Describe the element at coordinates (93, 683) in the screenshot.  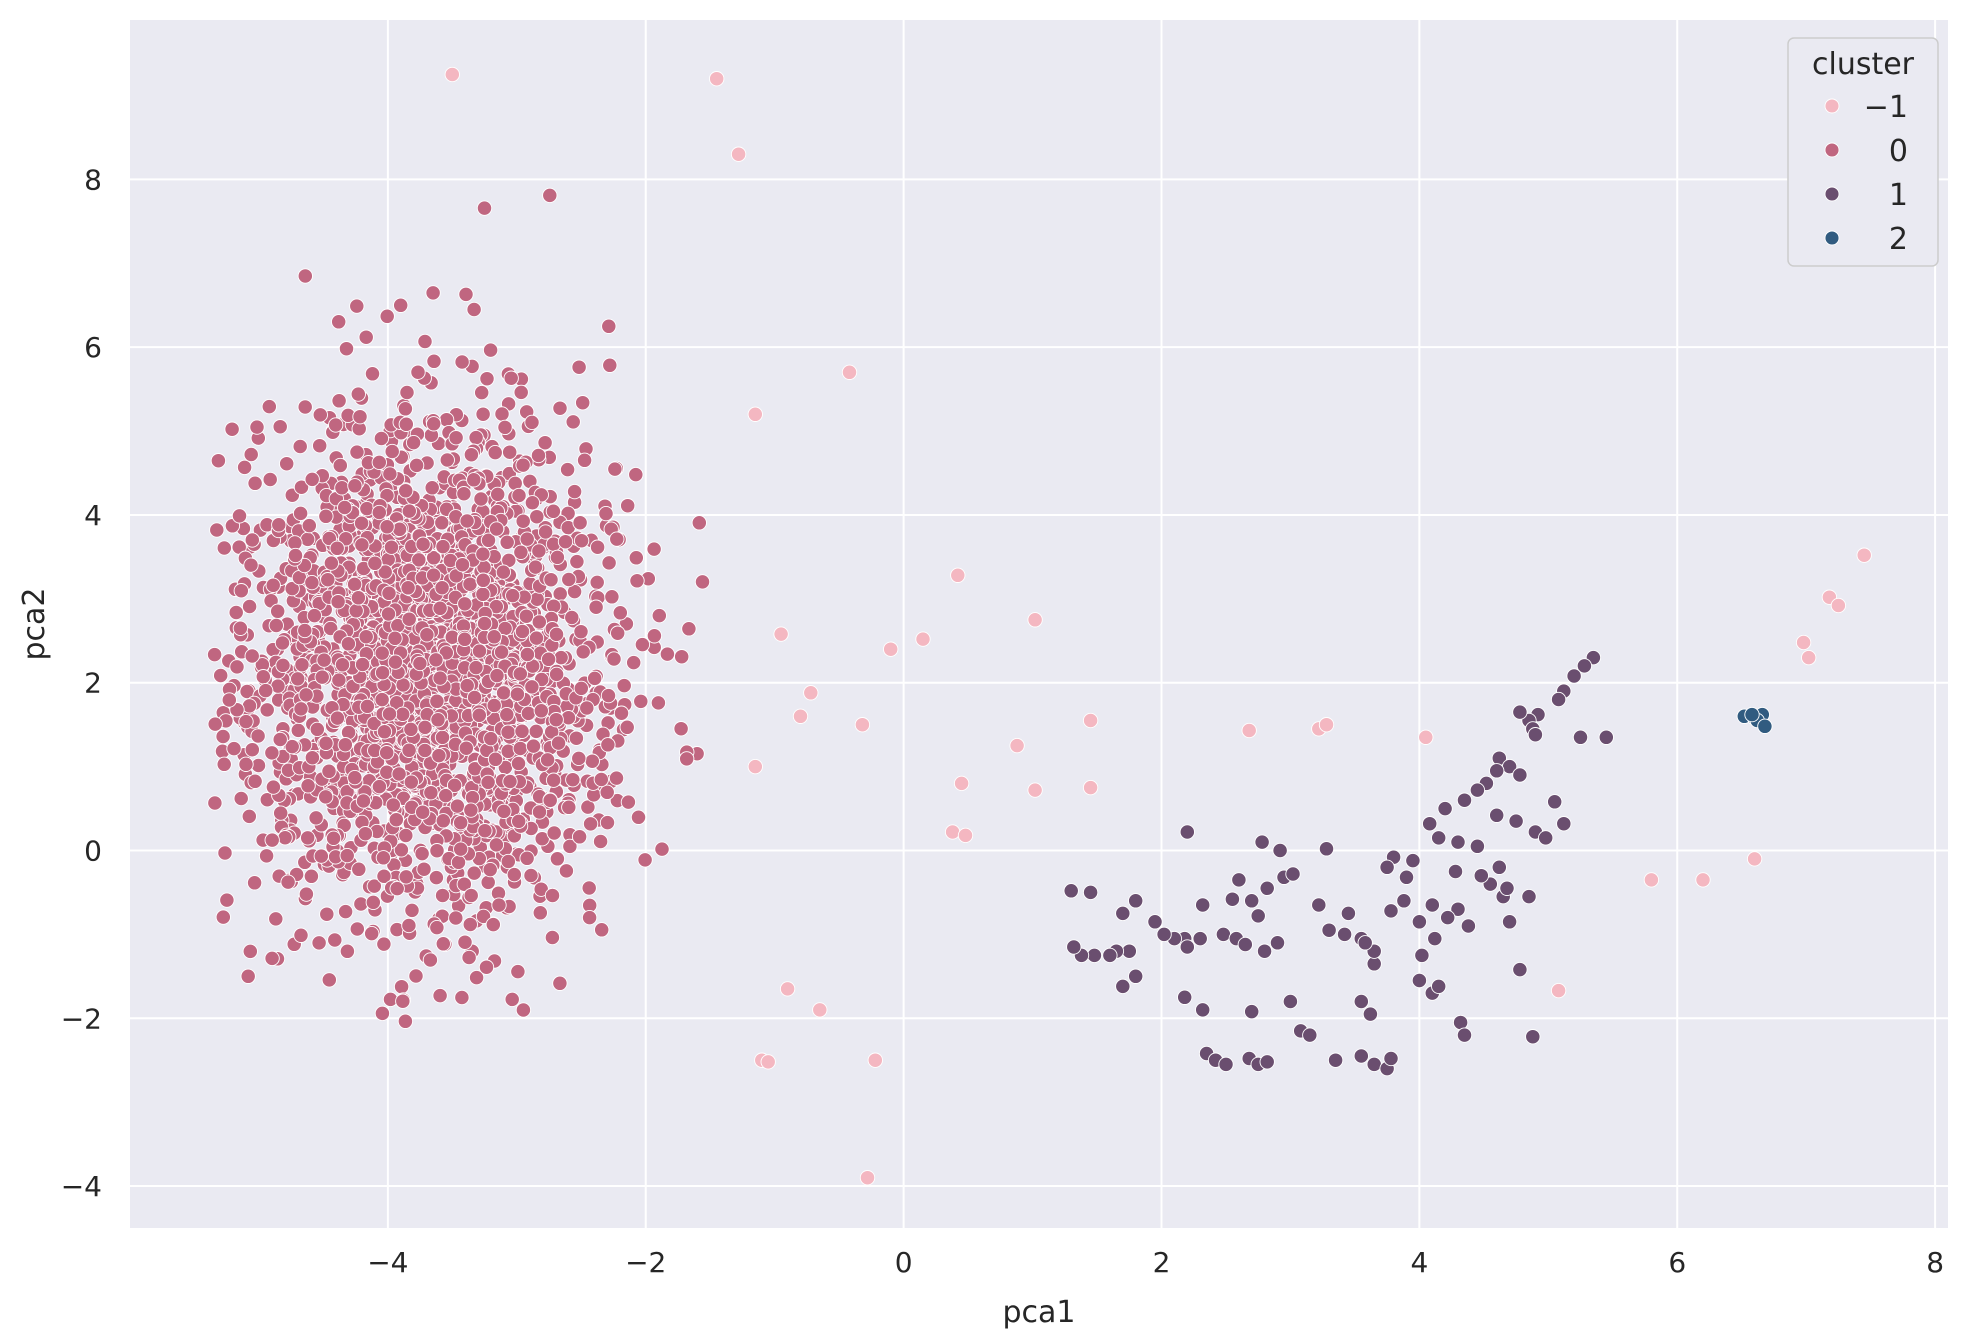
I see `y-tick-label: 2` at that location.